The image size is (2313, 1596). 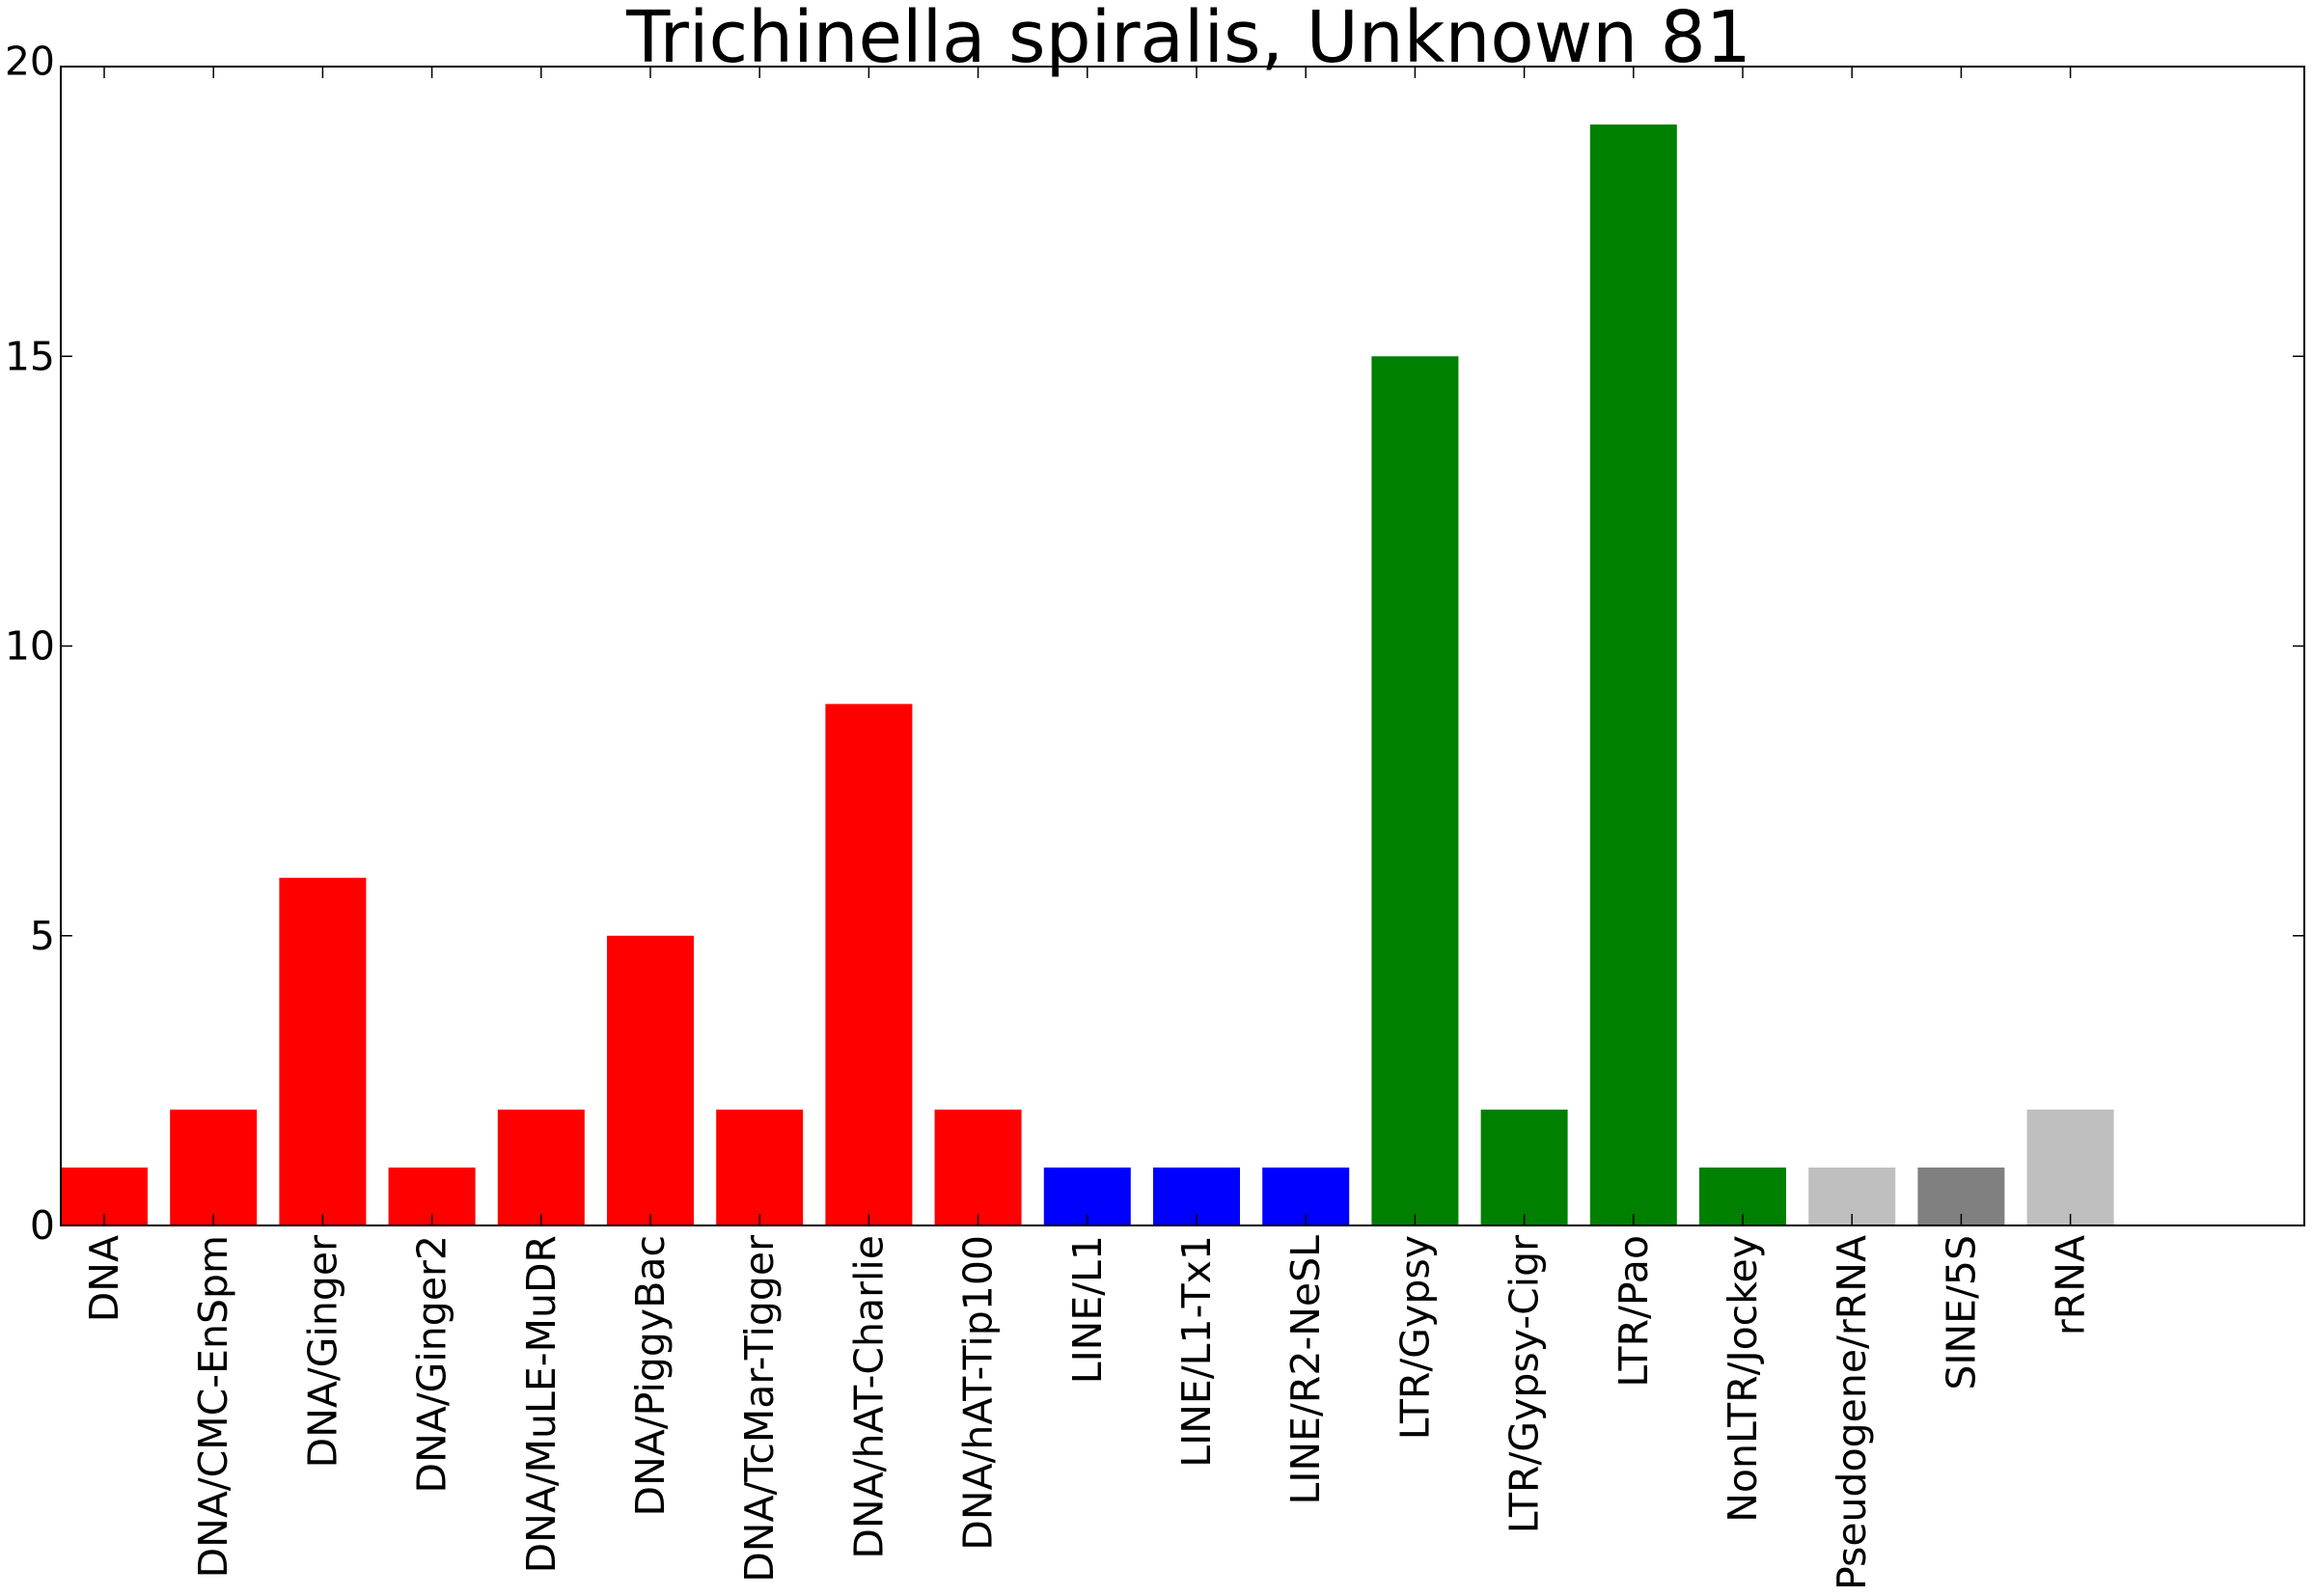 What do you see at coordinates (1852, 1413) in the screenshot?
I see `x-tick-label: Pseudogene/rRNA` at bounding box center [1852, 1413].